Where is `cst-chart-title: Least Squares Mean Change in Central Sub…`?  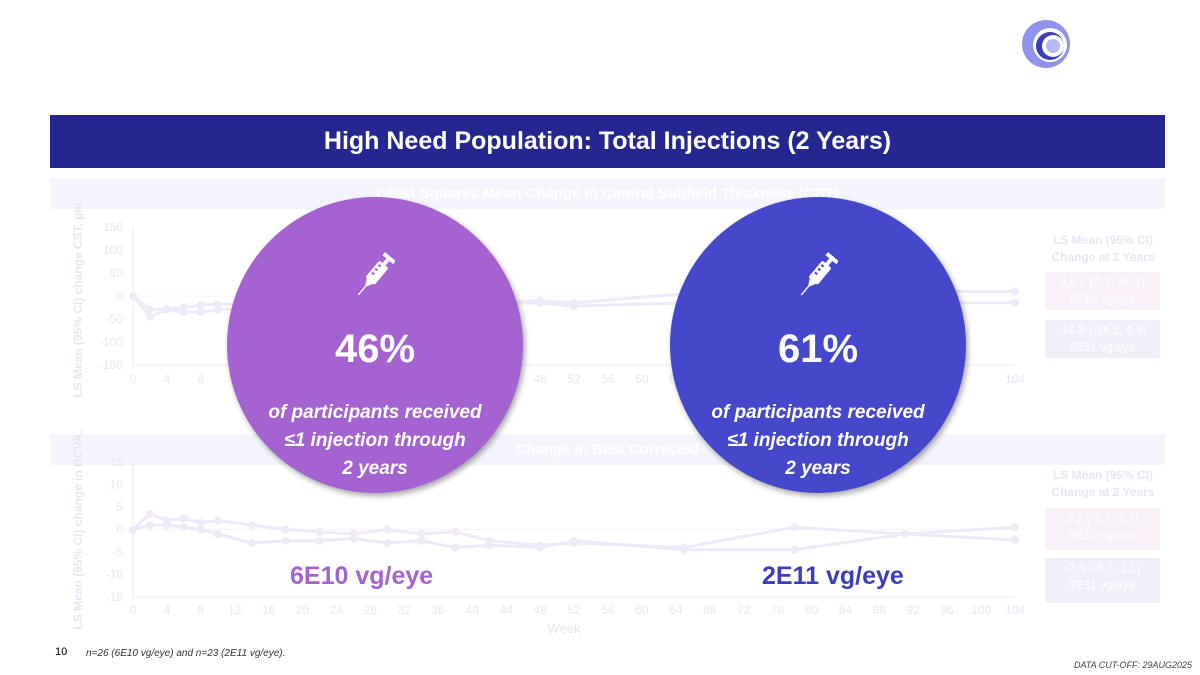 cst-chart-title: Least Squares Mean Change in Central Sub… is located at coordinates (607, 193).